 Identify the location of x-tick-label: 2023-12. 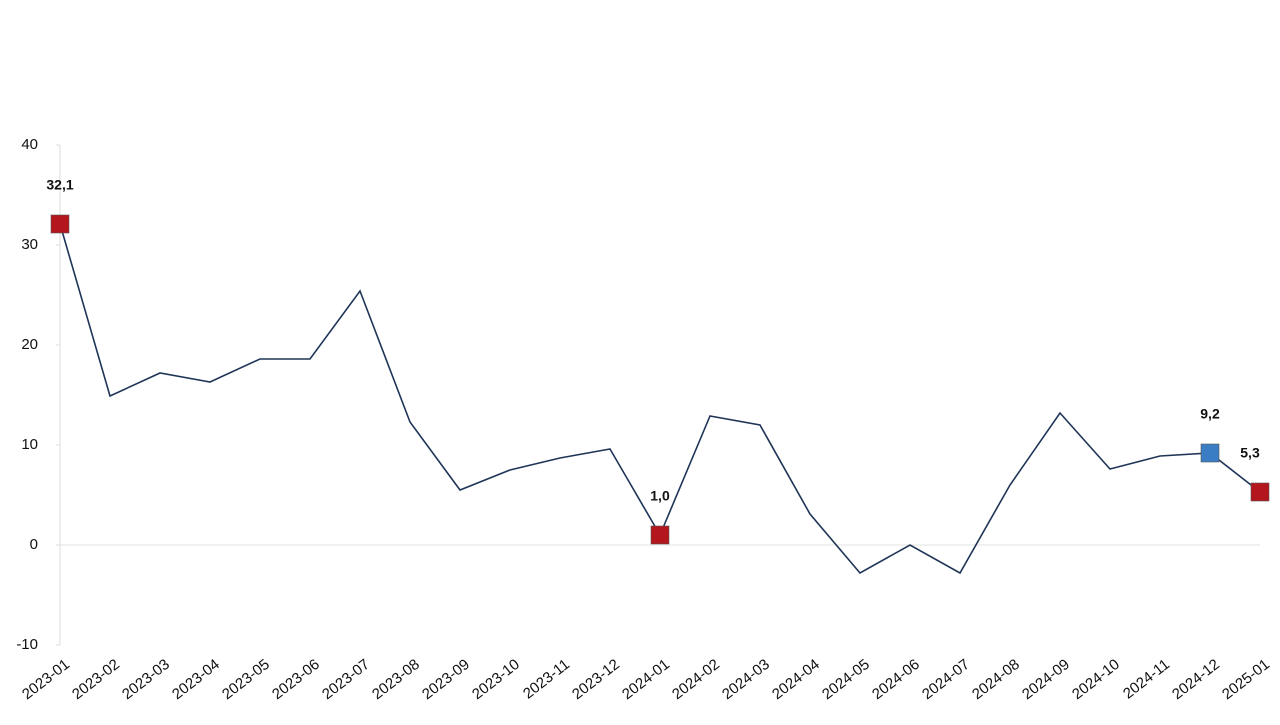
(596, 679).